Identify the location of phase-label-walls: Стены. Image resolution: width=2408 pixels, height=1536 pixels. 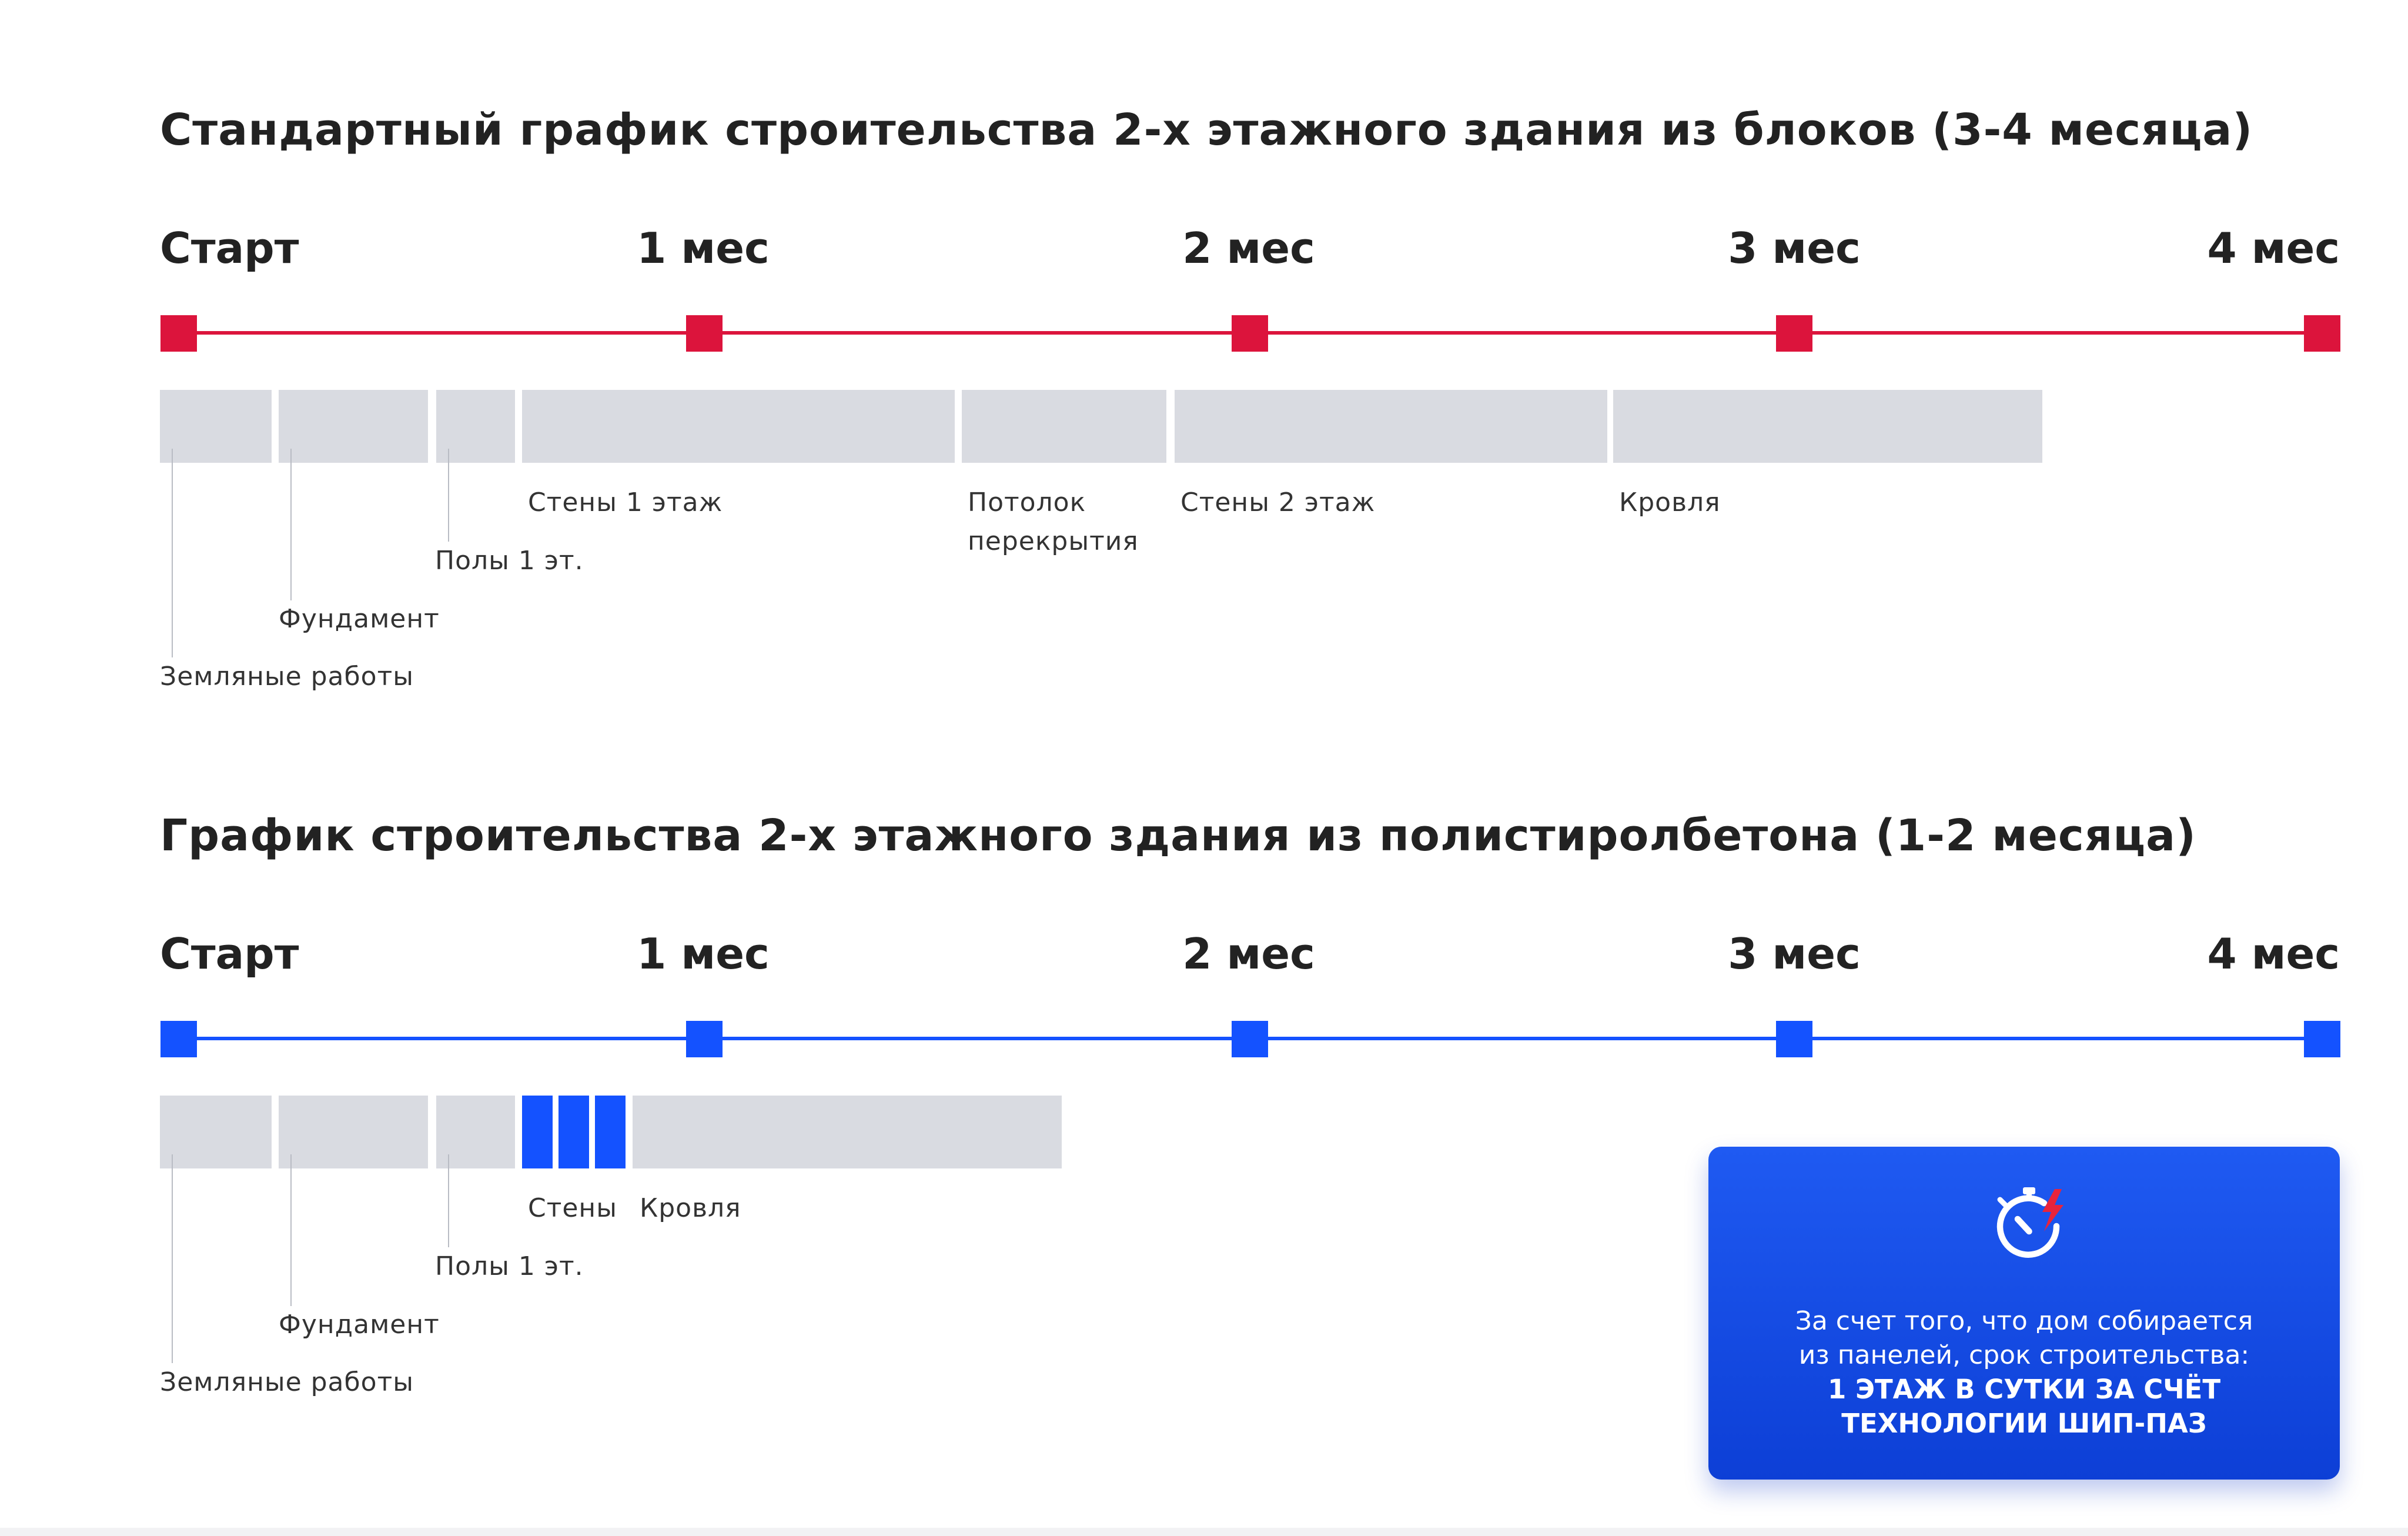
(572, 1208).